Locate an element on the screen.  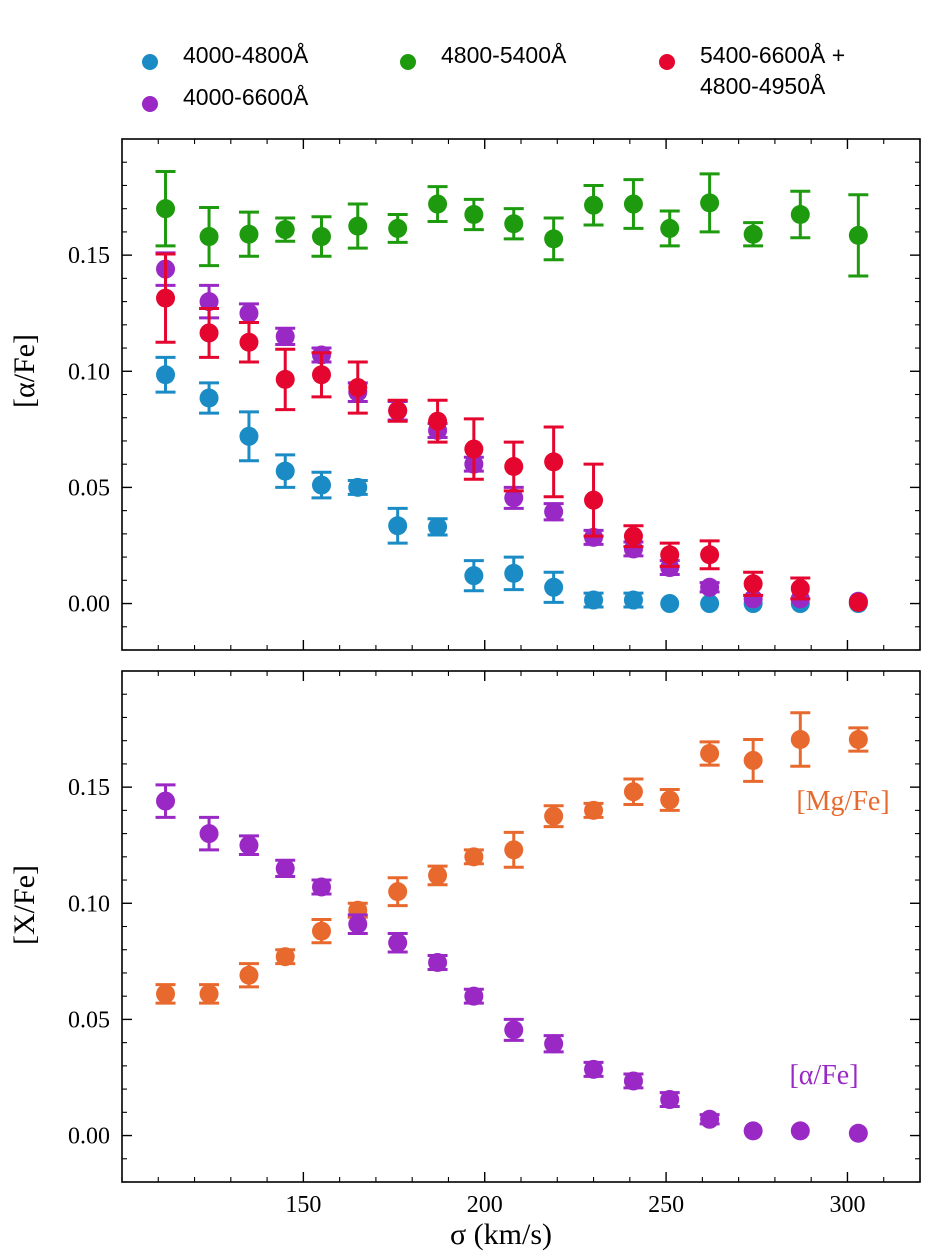
y-tick-label: 0.15 is located at coordinates (89, 788).